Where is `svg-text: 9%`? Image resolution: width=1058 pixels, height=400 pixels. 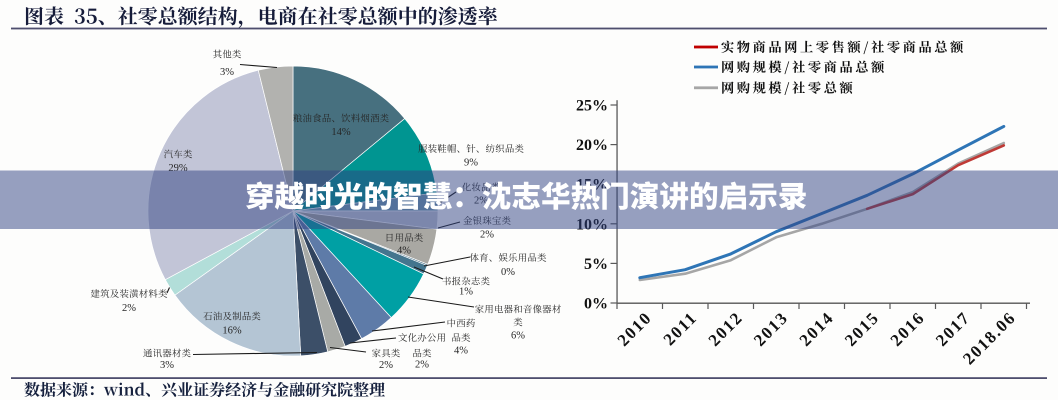 svg-text: 9% is located at coordinates (471, 163).